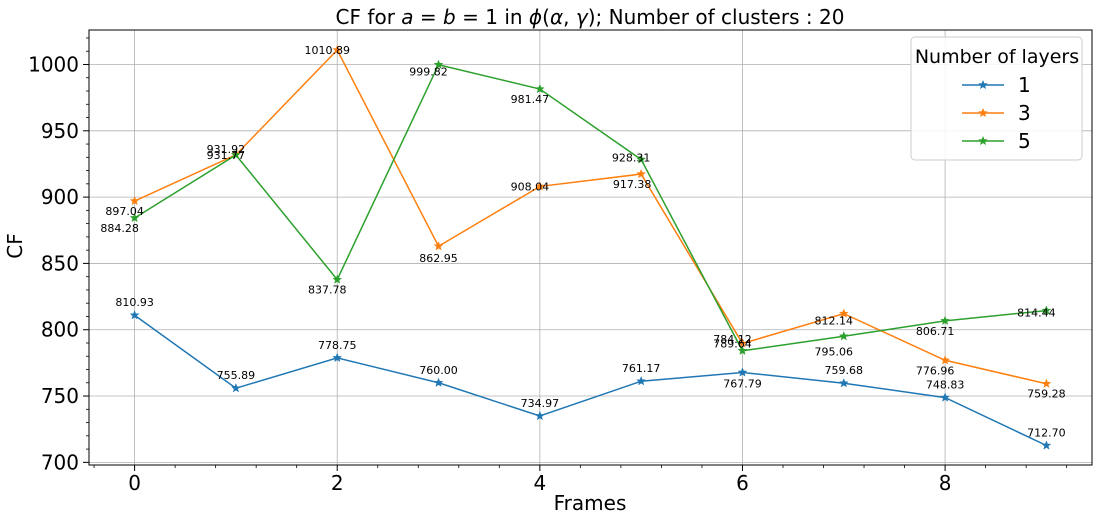 This screenshot has height=521, width=1100. Describe the element at coordinates (996, 113) in the screenshot. I see `legend-items: 1 3 5` at that location.